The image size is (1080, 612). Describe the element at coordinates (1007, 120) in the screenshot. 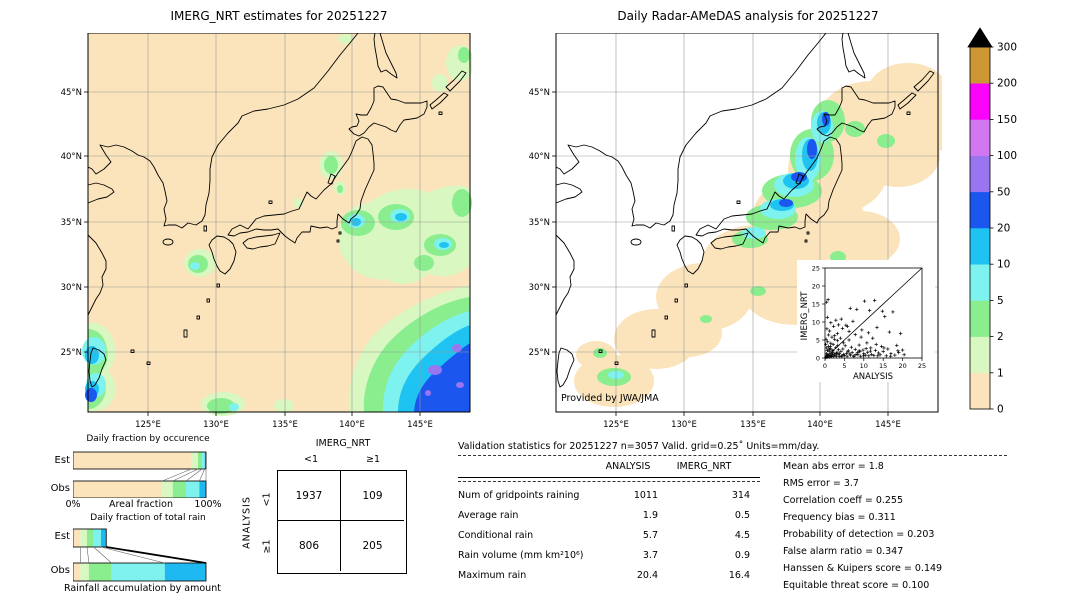

I see `svg-text: 150` at that location.